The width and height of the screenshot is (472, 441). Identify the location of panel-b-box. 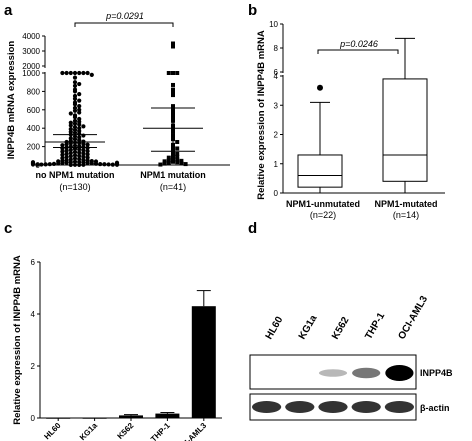
(320, 171).